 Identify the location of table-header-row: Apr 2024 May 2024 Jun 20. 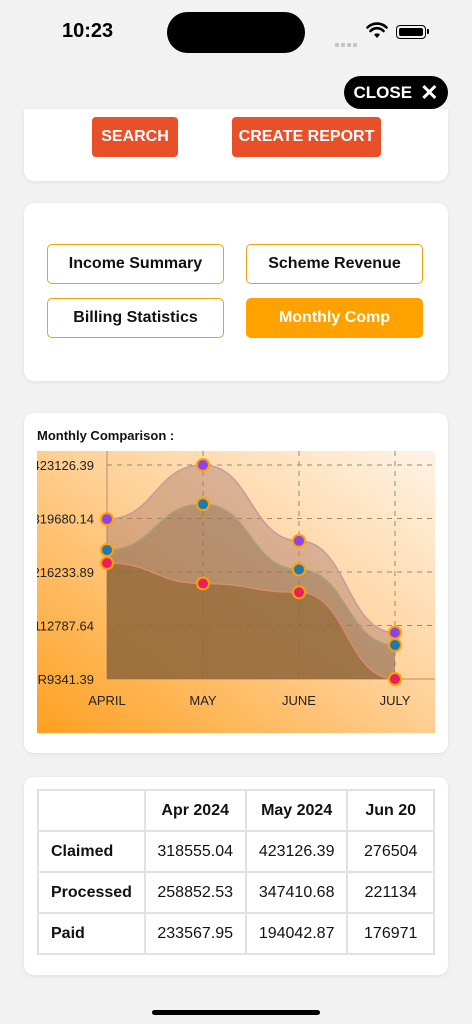
(236, 810).